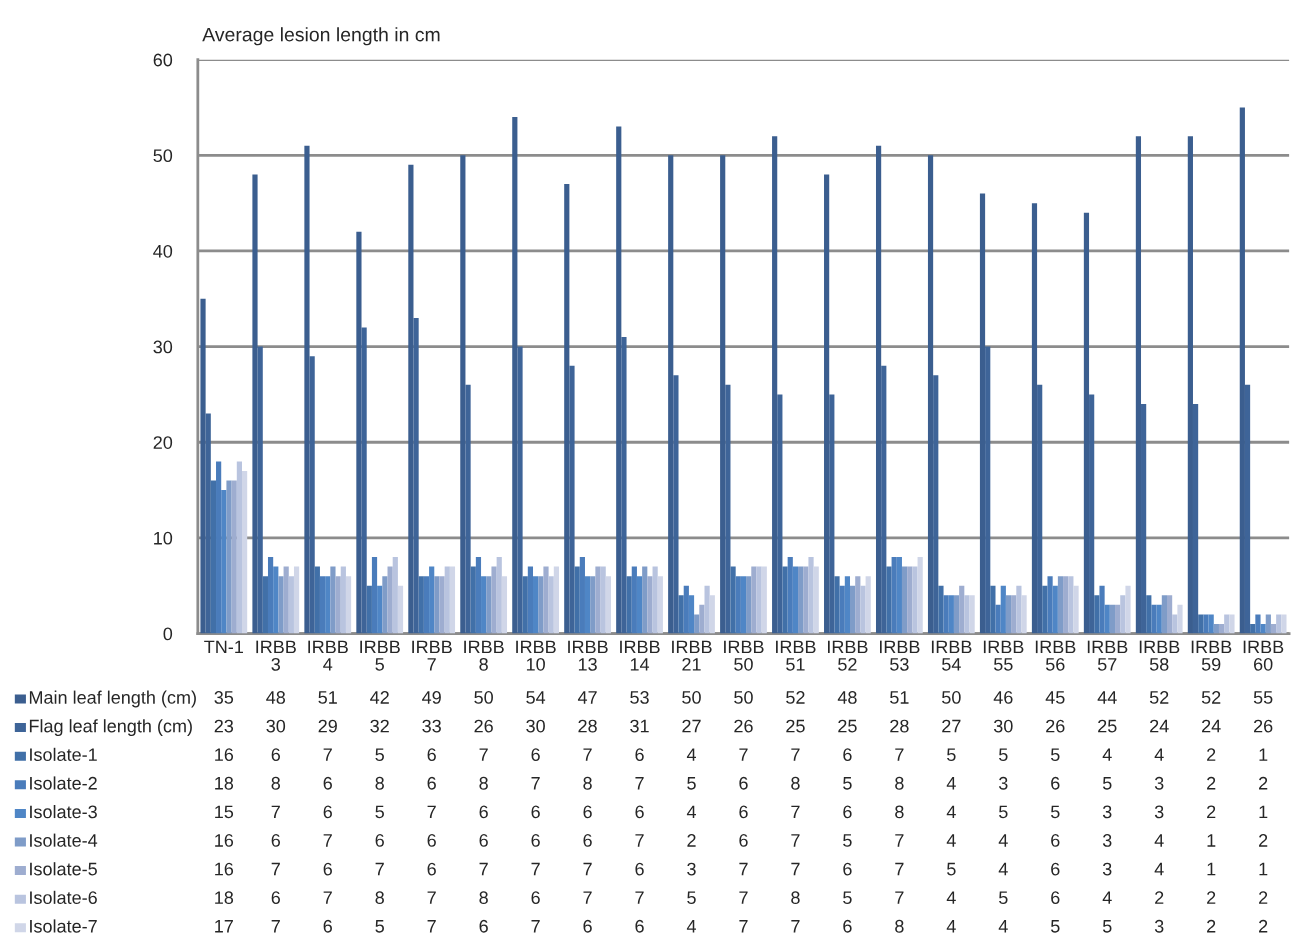 This screenshot has width=1293, height=947. I want to click on data-label: 49, so click(431, 697).